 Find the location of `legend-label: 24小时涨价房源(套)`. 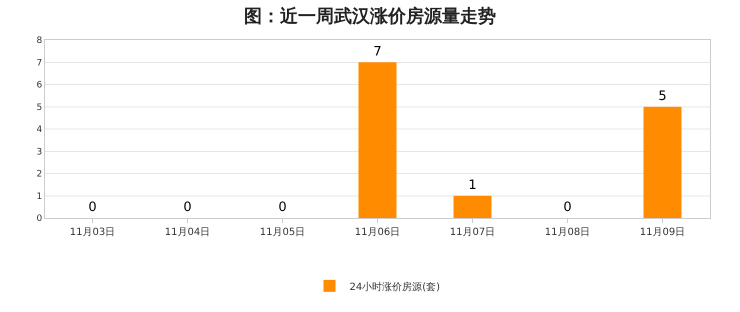

legend-label: 24小时涨价房源(套) is located at coordinates (395, 286).